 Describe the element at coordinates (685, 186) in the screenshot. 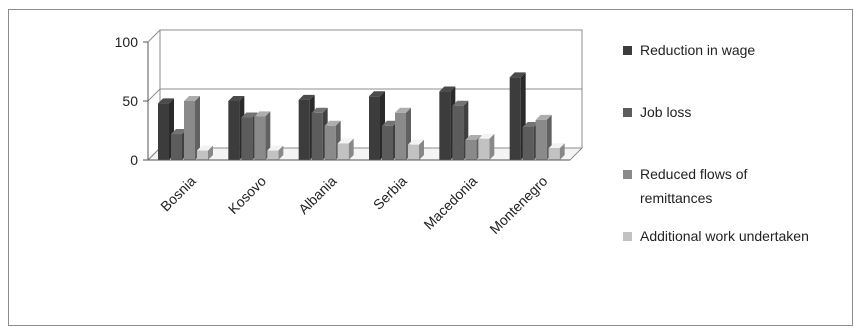

I see `legend-entry: Reduced flows of remittances` at that location.